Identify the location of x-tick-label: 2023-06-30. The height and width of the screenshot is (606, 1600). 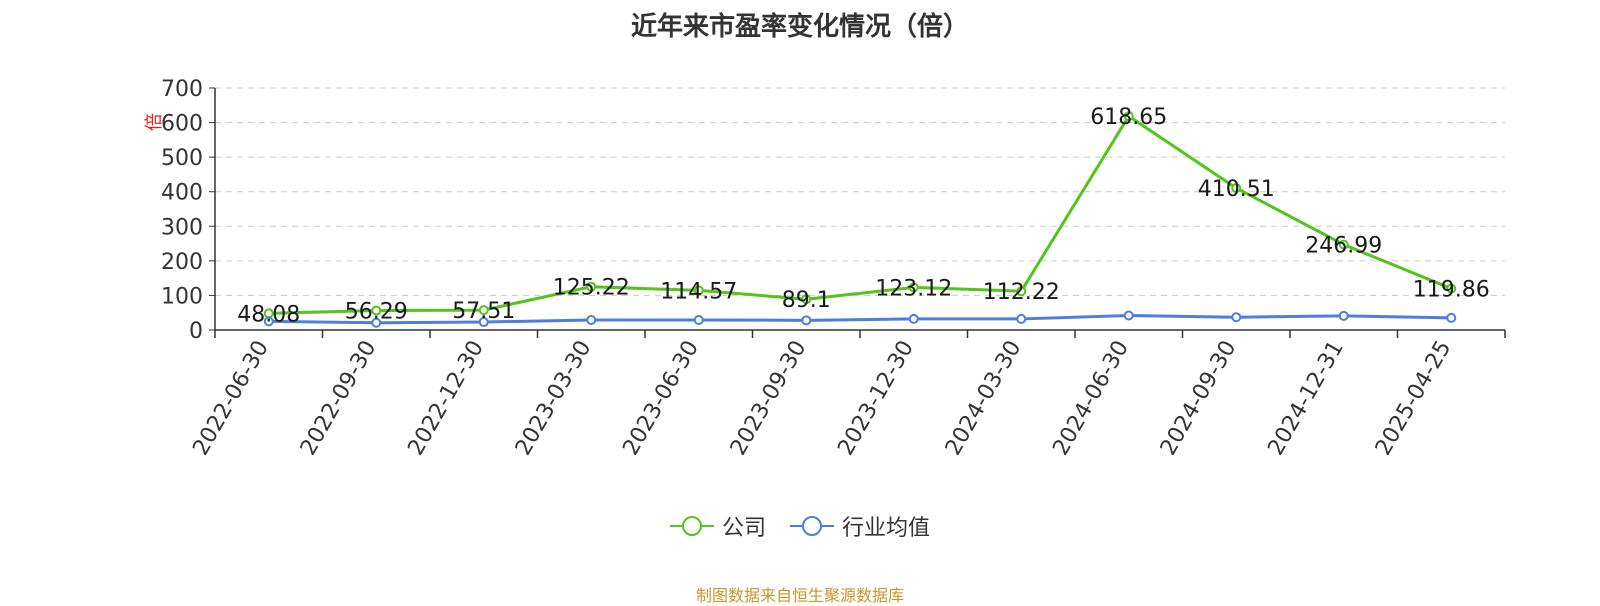
(661, 398).